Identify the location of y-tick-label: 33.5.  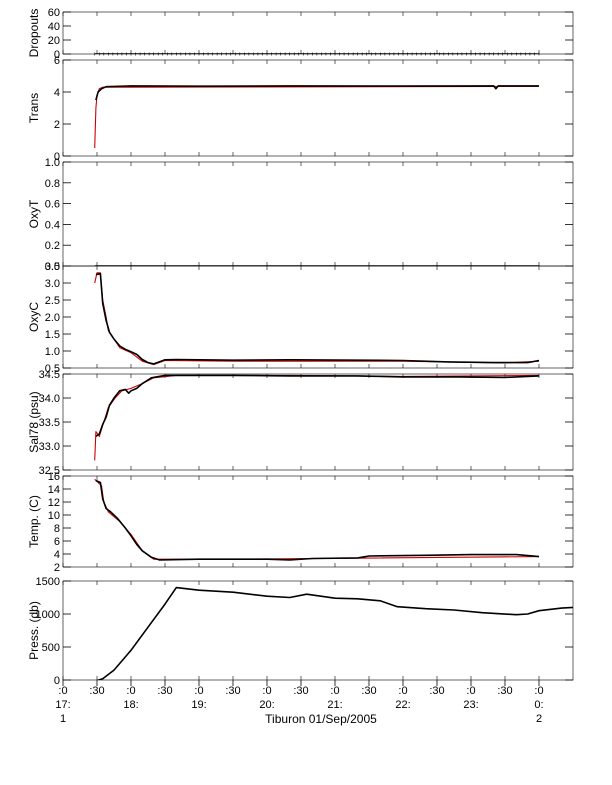
(49, 423).